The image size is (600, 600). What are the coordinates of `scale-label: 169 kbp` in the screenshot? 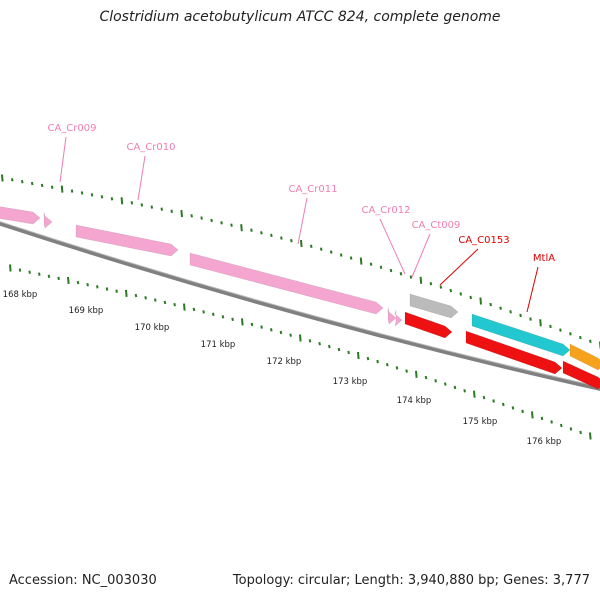 It's located at (86, 311).